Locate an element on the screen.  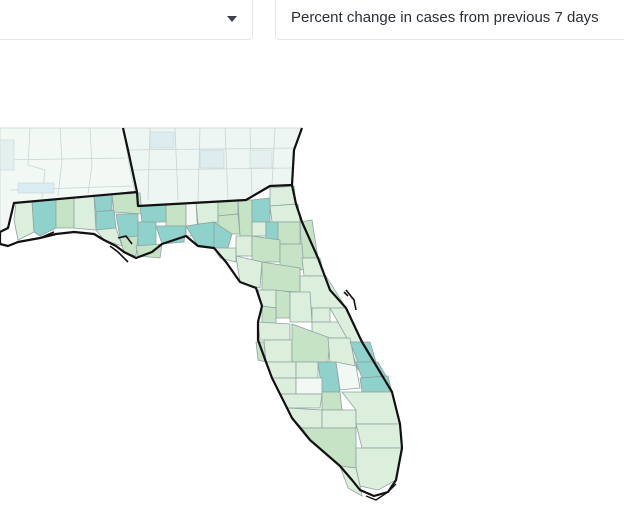
caret-down-icon is located at coordinates (232, 19).